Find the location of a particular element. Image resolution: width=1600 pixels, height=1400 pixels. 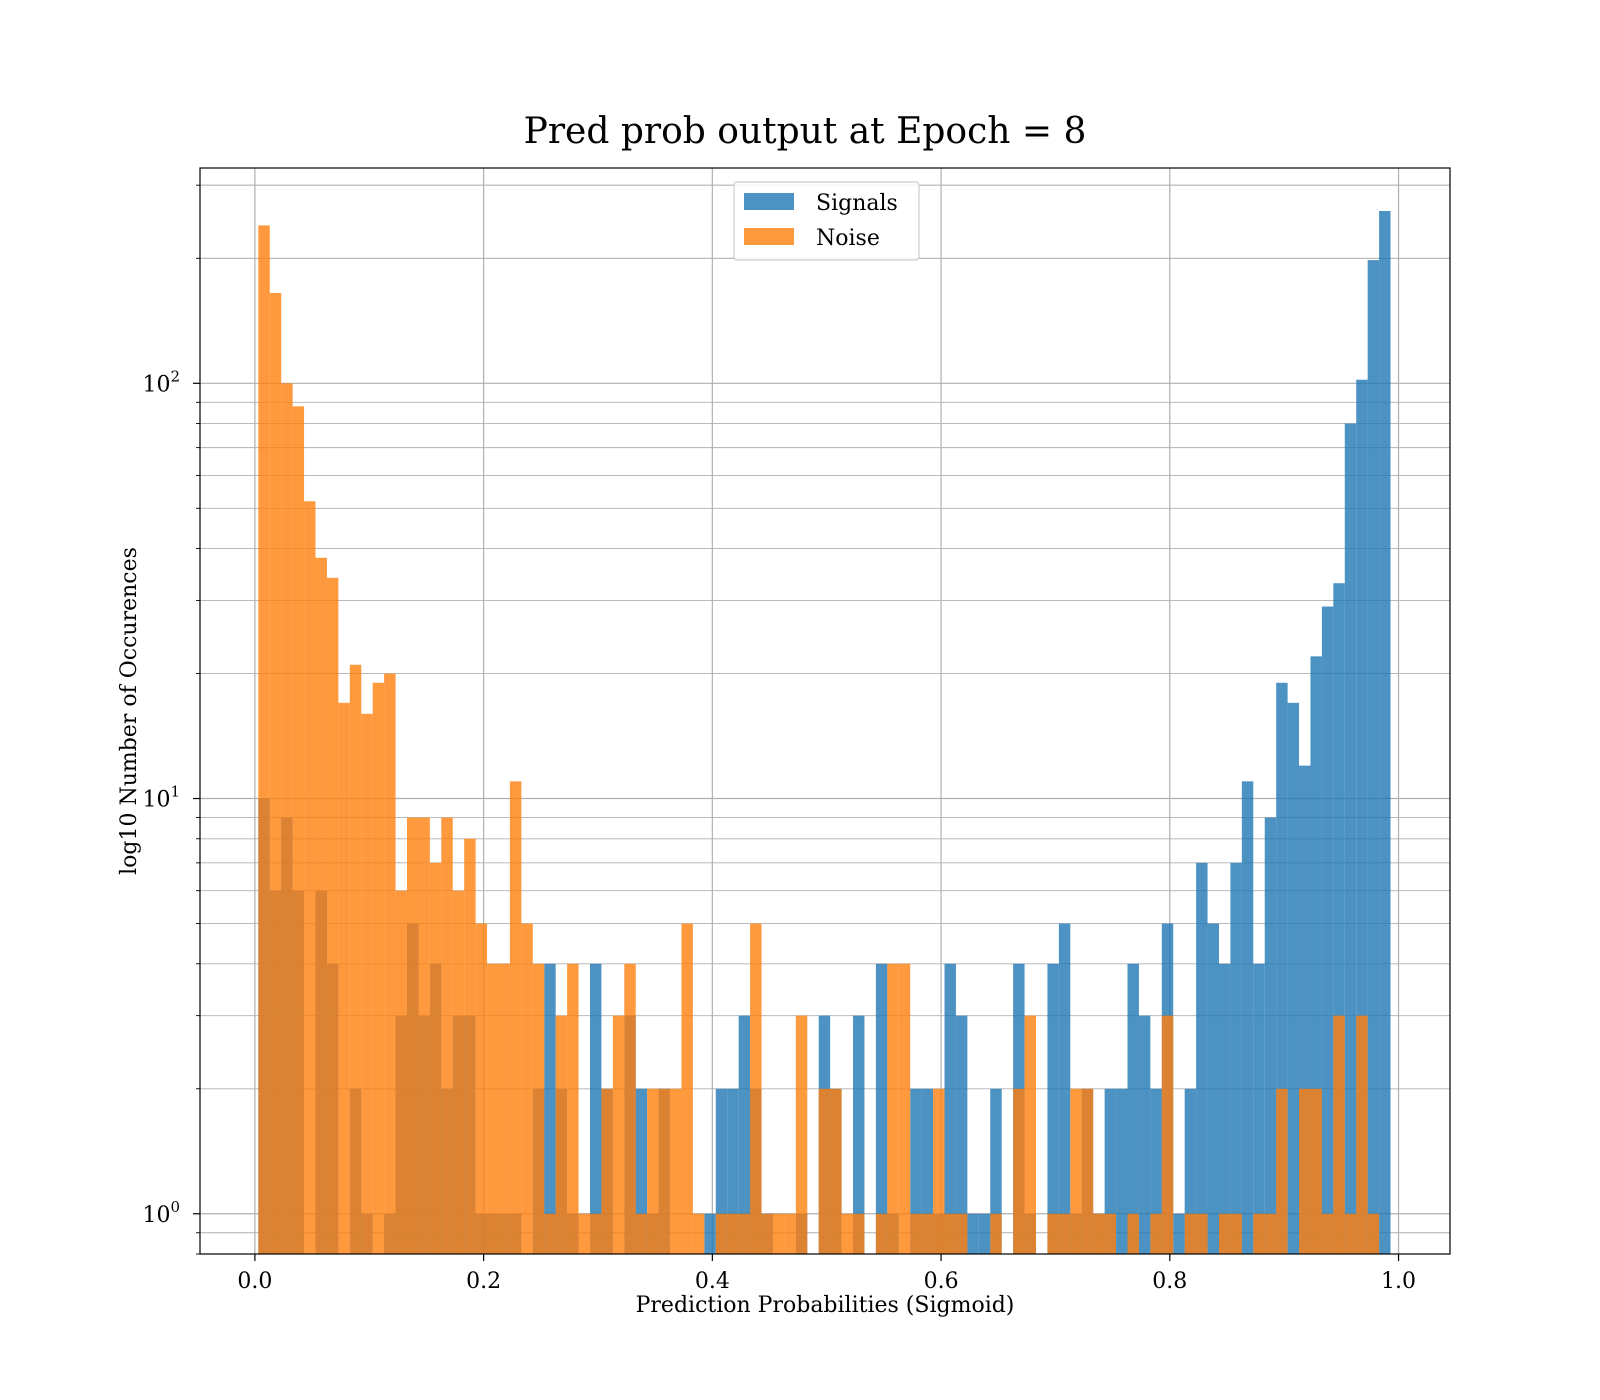

x-tick-label: 1.0 is located at coordinates (1398, 1281).